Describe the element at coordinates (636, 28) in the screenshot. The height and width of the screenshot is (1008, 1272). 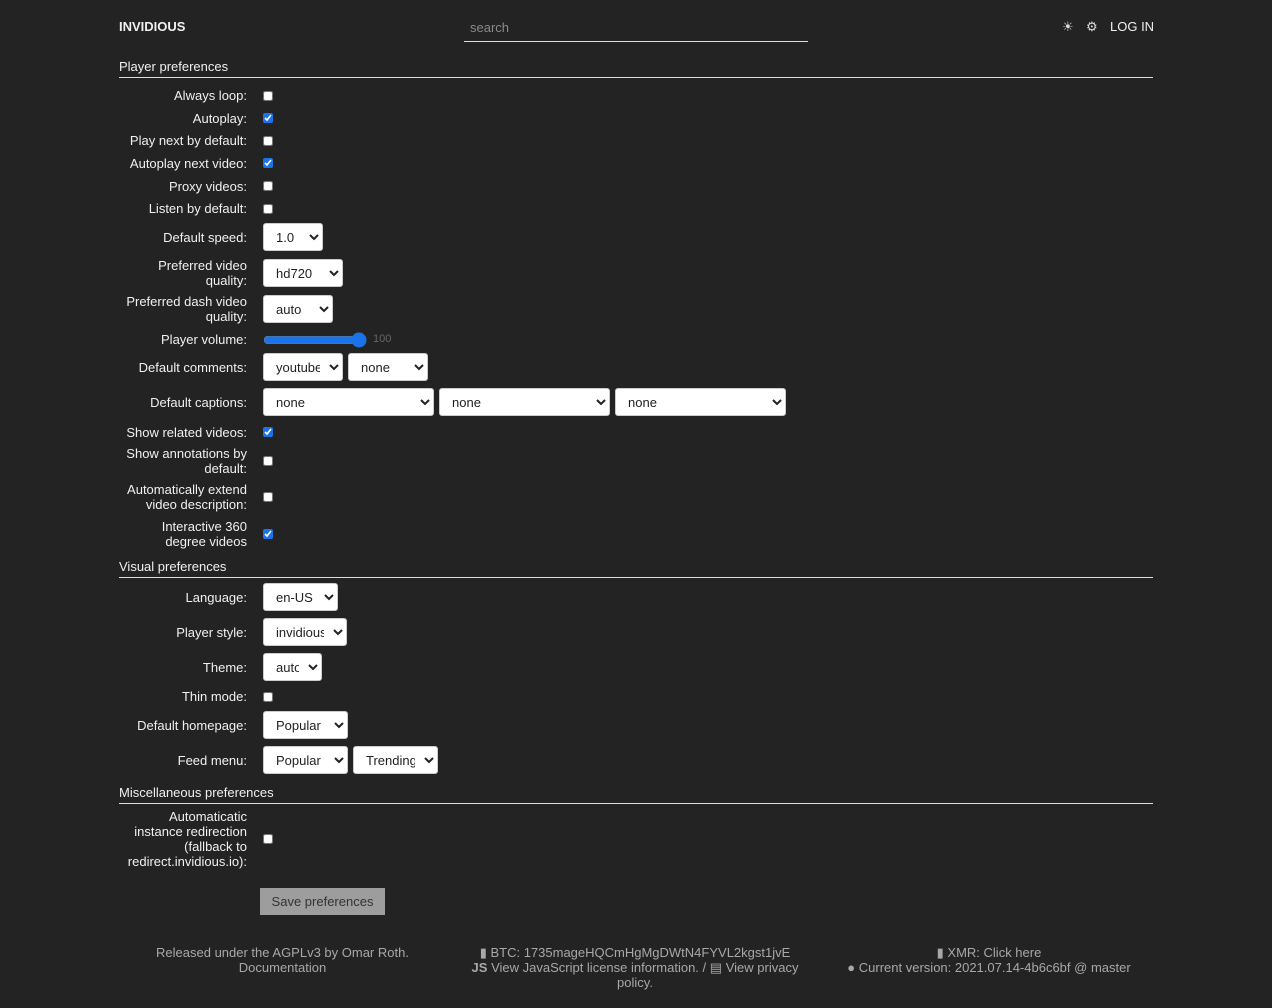
I see `search-input` at that location.